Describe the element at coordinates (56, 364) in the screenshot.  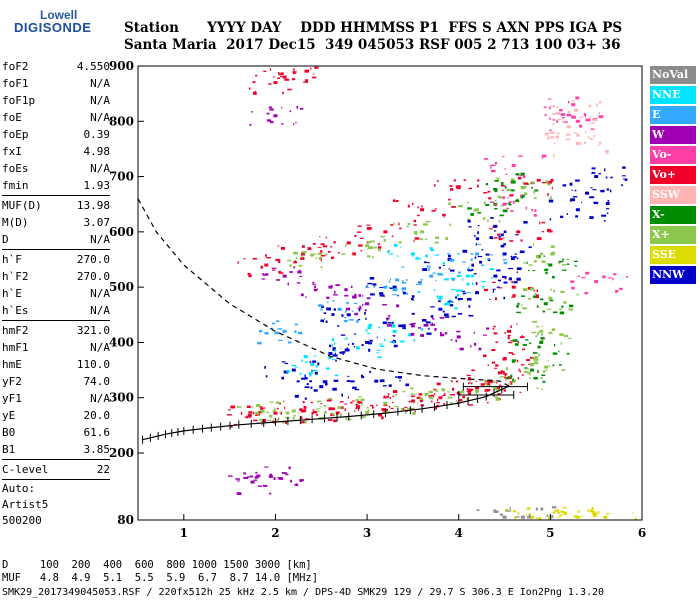
I see `param-row: hmE 110.0` at that location.